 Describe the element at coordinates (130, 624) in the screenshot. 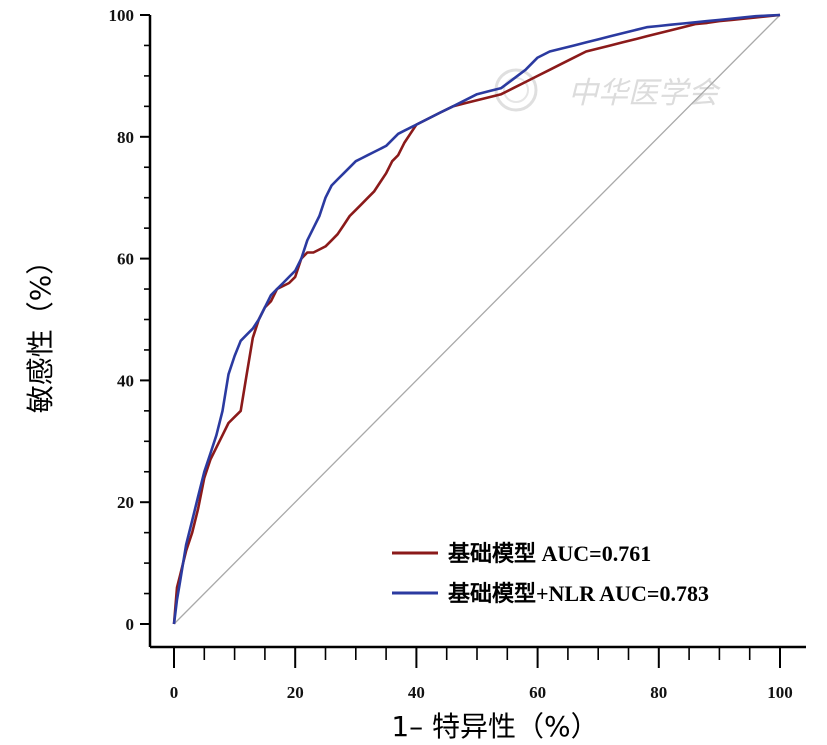

I see `y-tick-label: 0` at that location.